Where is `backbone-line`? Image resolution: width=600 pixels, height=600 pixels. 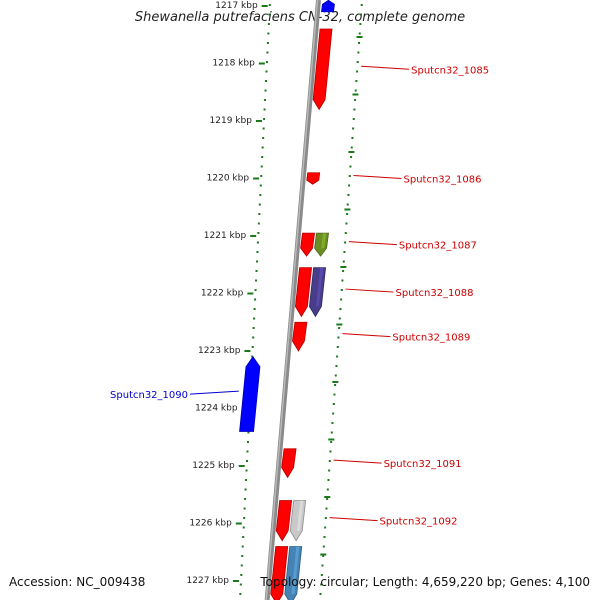
backbone-line is located at coordinates (292, 300).